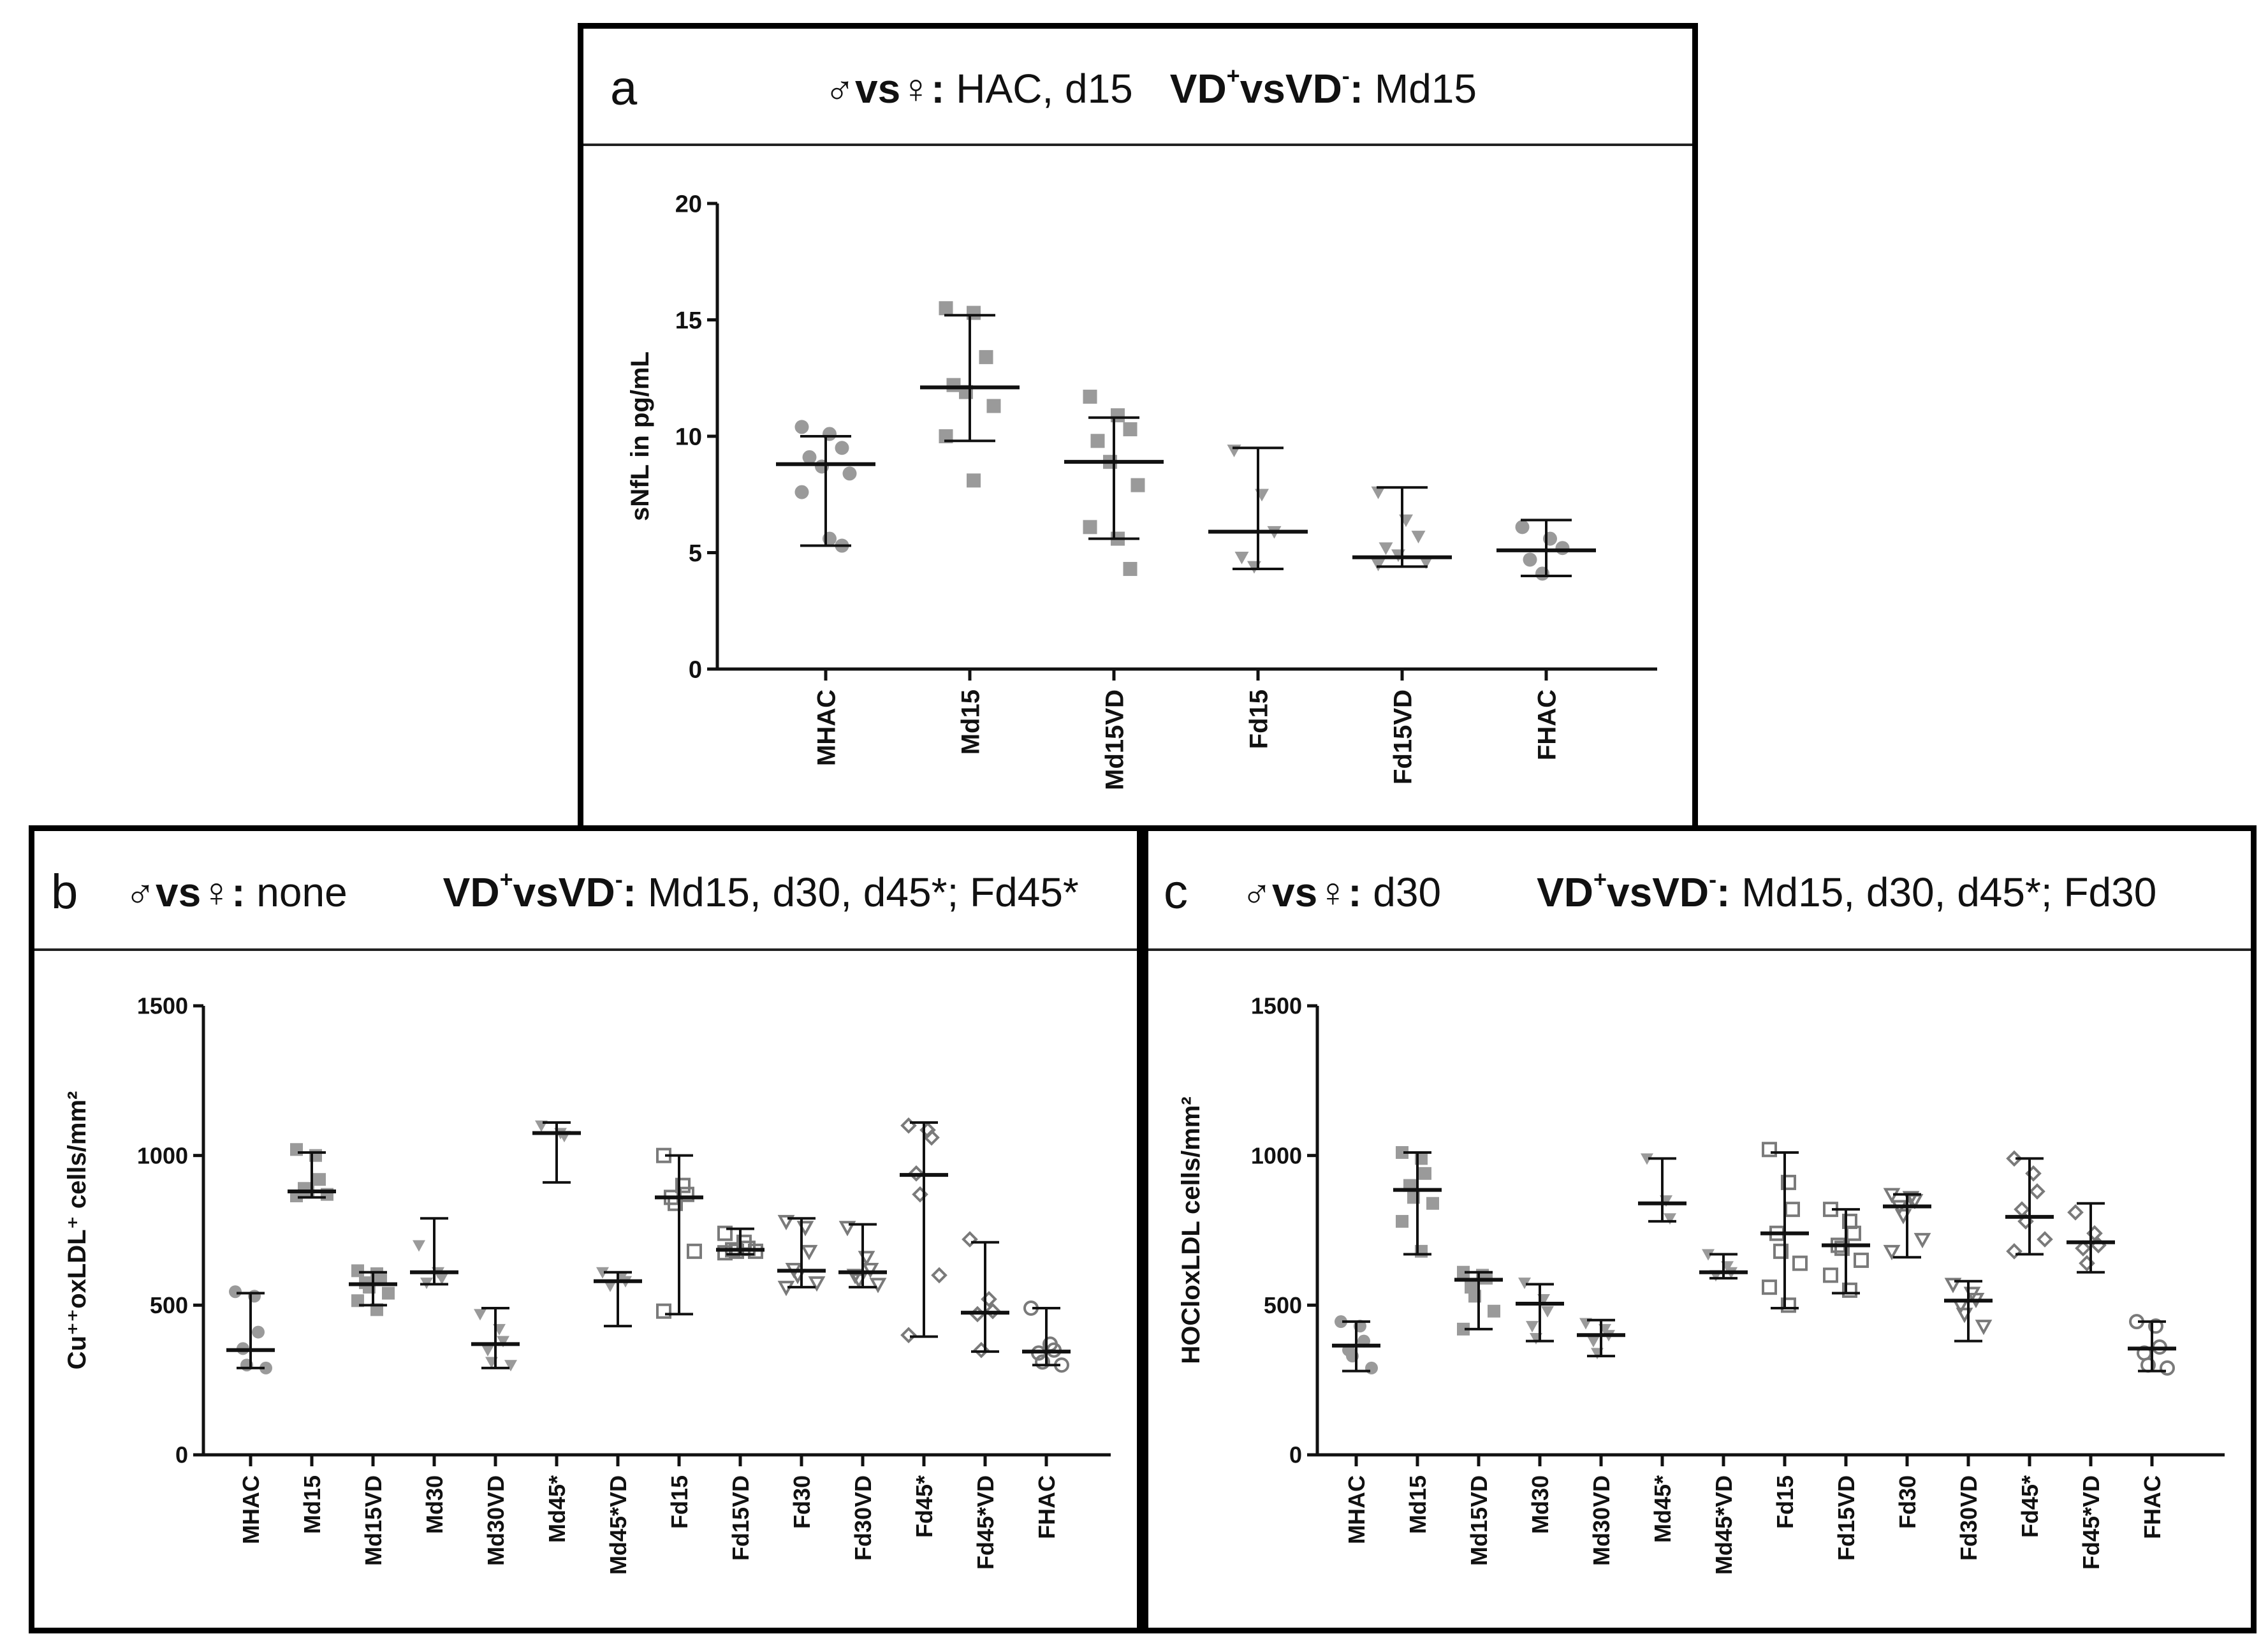  Describe the element at coordinates (1540, 1504) in the screenshot. I see `x-tick-label-md30: Md30` at that location.